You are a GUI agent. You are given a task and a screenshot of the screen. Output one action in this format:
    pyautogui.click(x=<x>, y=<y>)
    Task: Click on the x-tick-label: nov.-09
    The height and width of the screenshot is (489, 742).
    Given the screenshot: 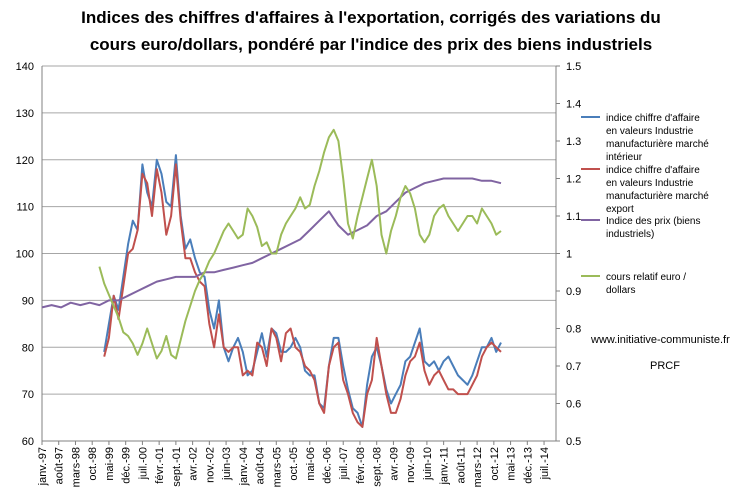 What is the action you would take?
    pyautogui.click(x=411, y=465)
    